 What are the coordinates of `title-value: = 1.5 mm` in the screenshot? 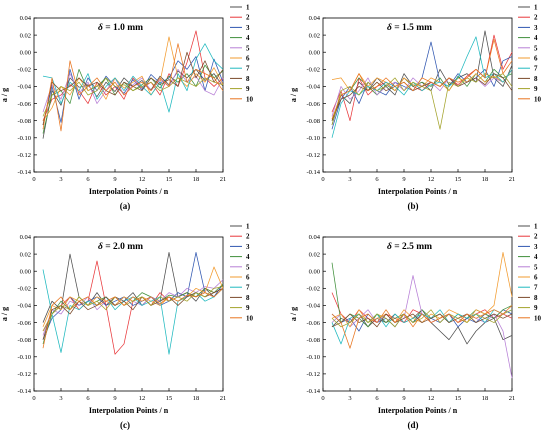 It's located at (412, 28).